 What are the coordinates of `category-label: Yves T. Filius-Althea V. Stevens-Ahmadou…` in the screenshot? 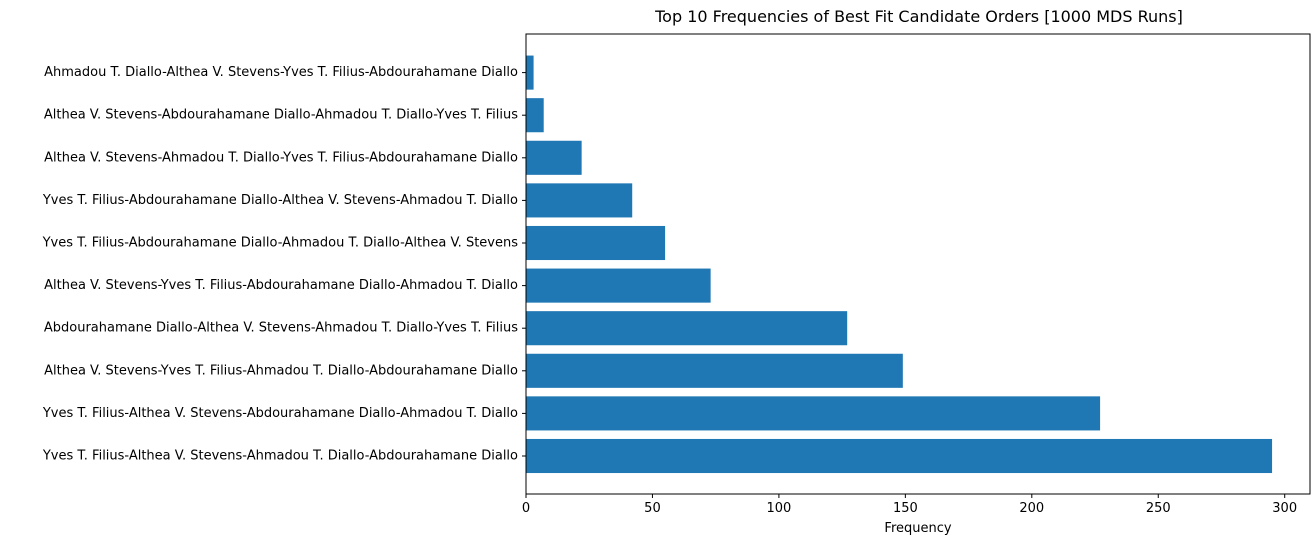 It's located at (280, 456).